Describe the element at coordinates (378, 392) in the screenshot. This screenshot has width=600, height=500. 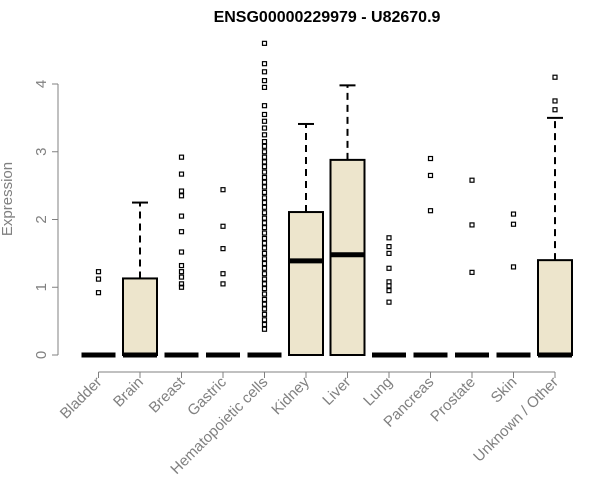
I see `x-tick-label: Lung` at that location.